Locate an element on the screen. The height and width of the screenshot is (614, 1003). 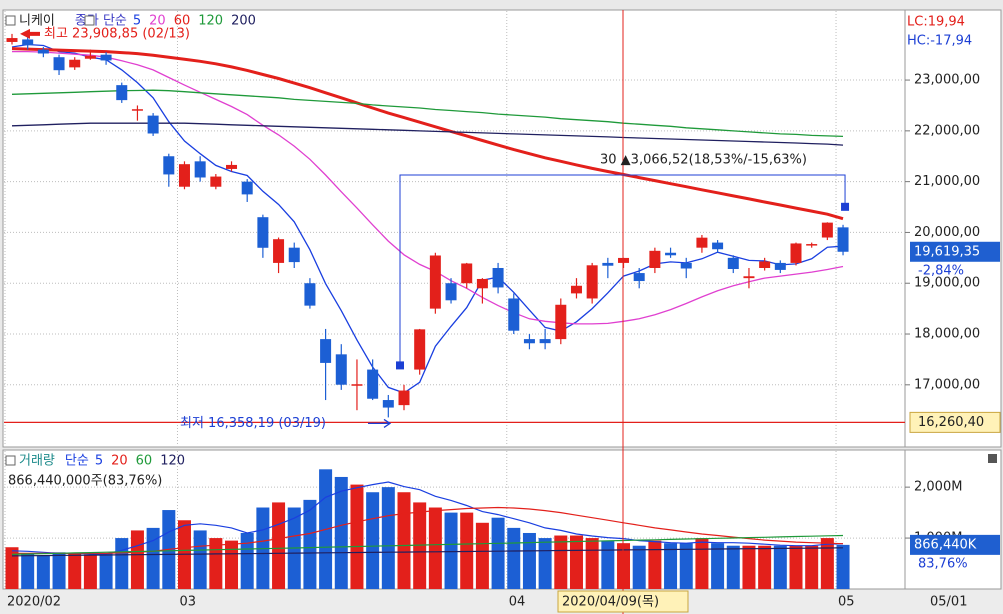
price-axis is located at coordinates (953, 228).